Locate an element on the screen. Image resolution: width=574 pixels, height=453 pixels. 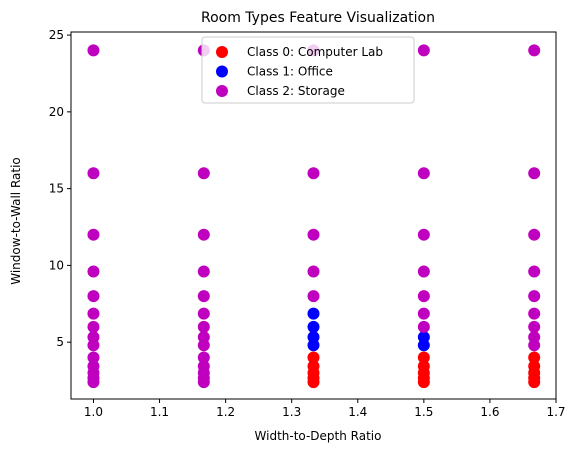
x-tick-label: 1.7 is located at coordinates (555, 412).